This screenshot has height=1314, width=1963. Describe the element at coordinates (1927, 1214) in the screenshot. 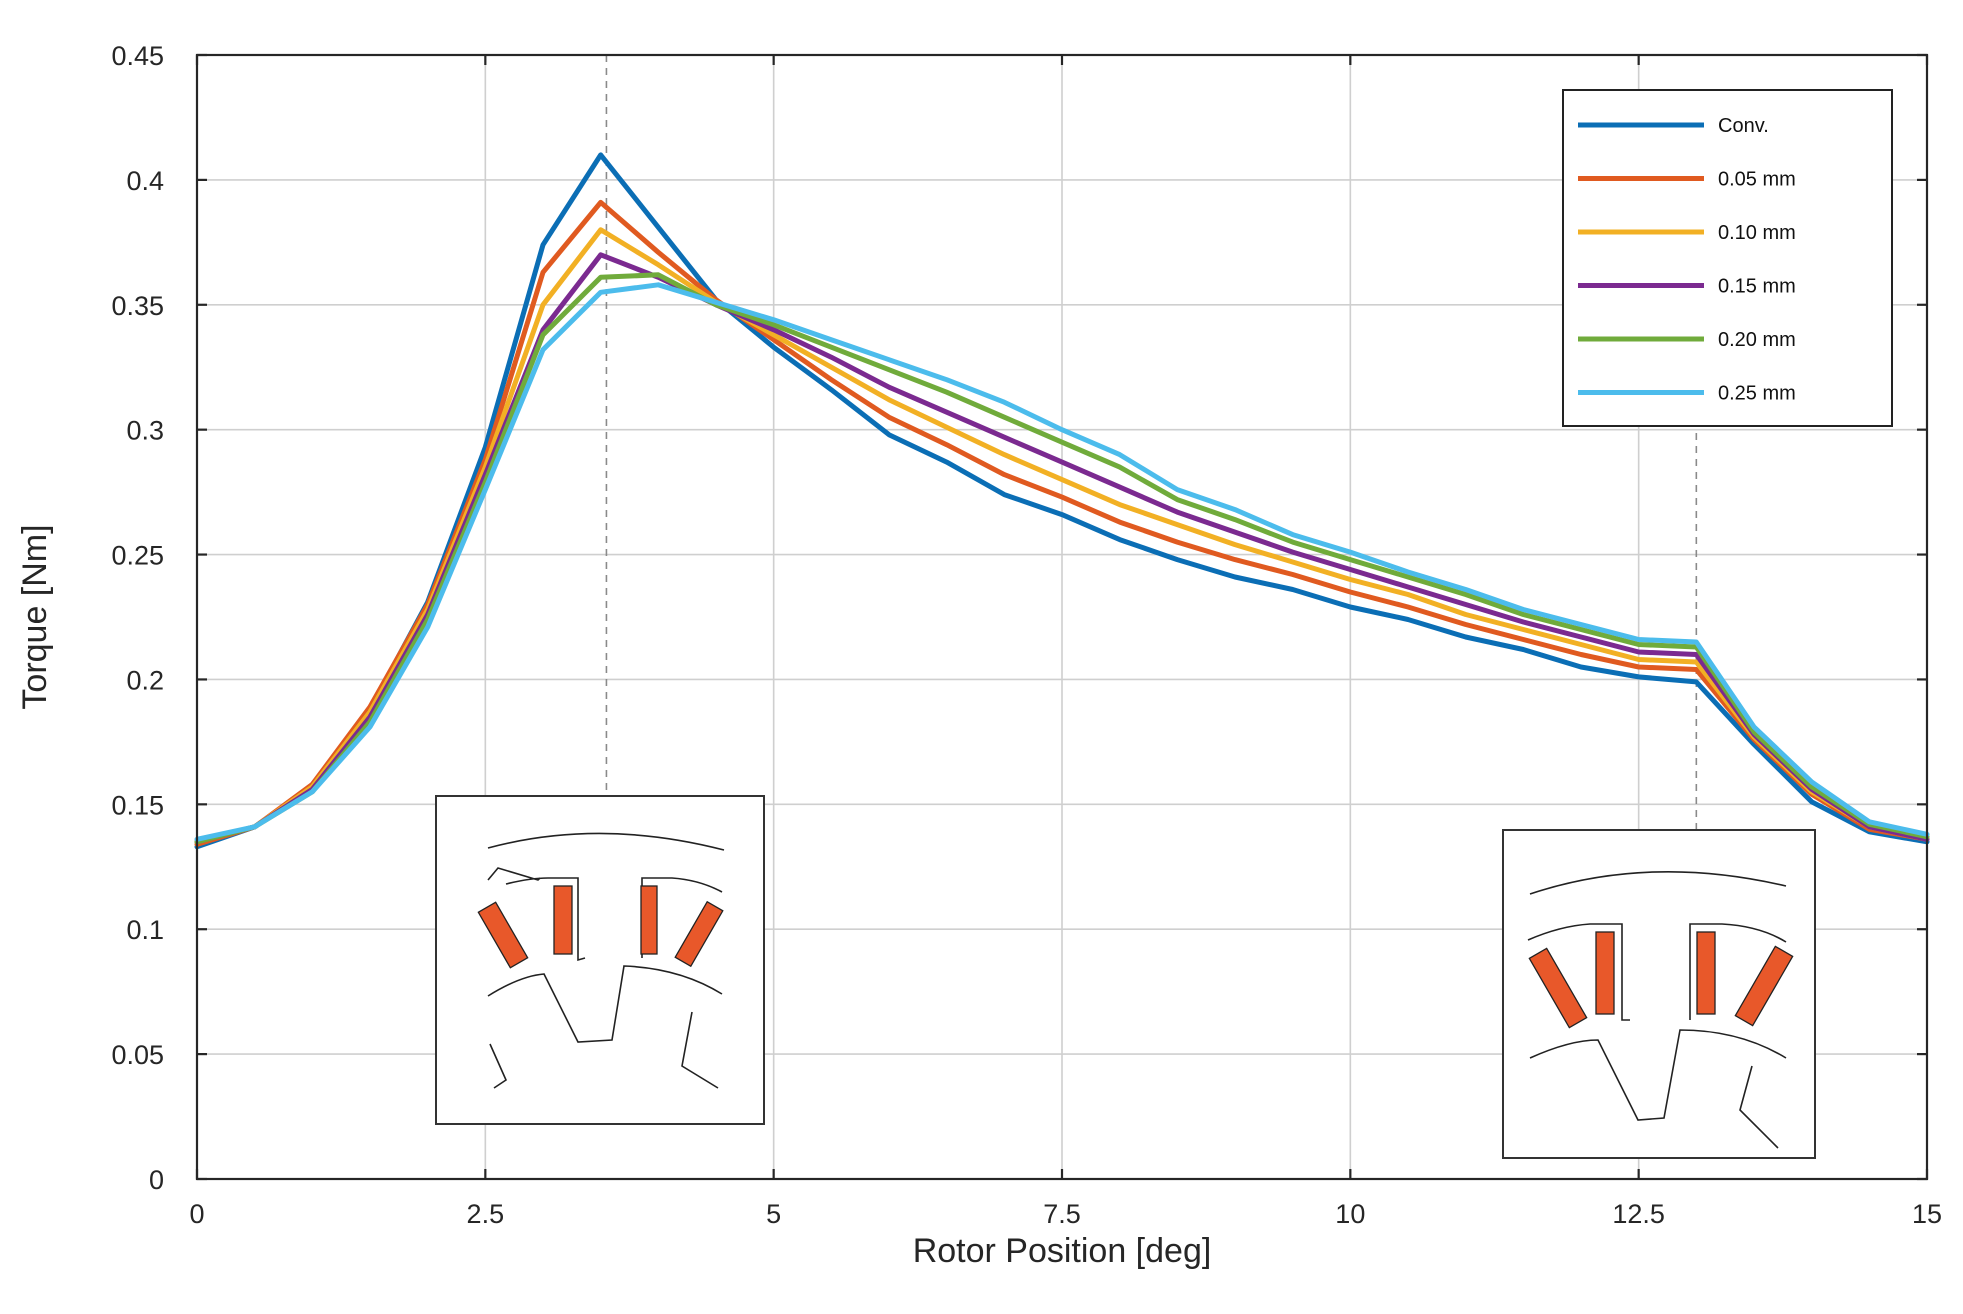

I see `x-tick-label: 15` at that location.